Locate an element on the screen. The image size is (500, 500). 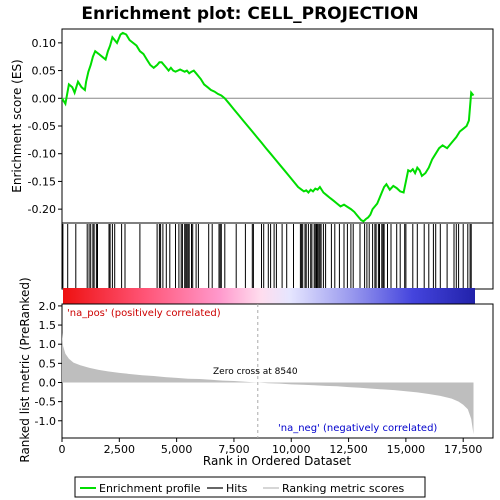
hits-panel-frame is located at coordinates (277, 256).